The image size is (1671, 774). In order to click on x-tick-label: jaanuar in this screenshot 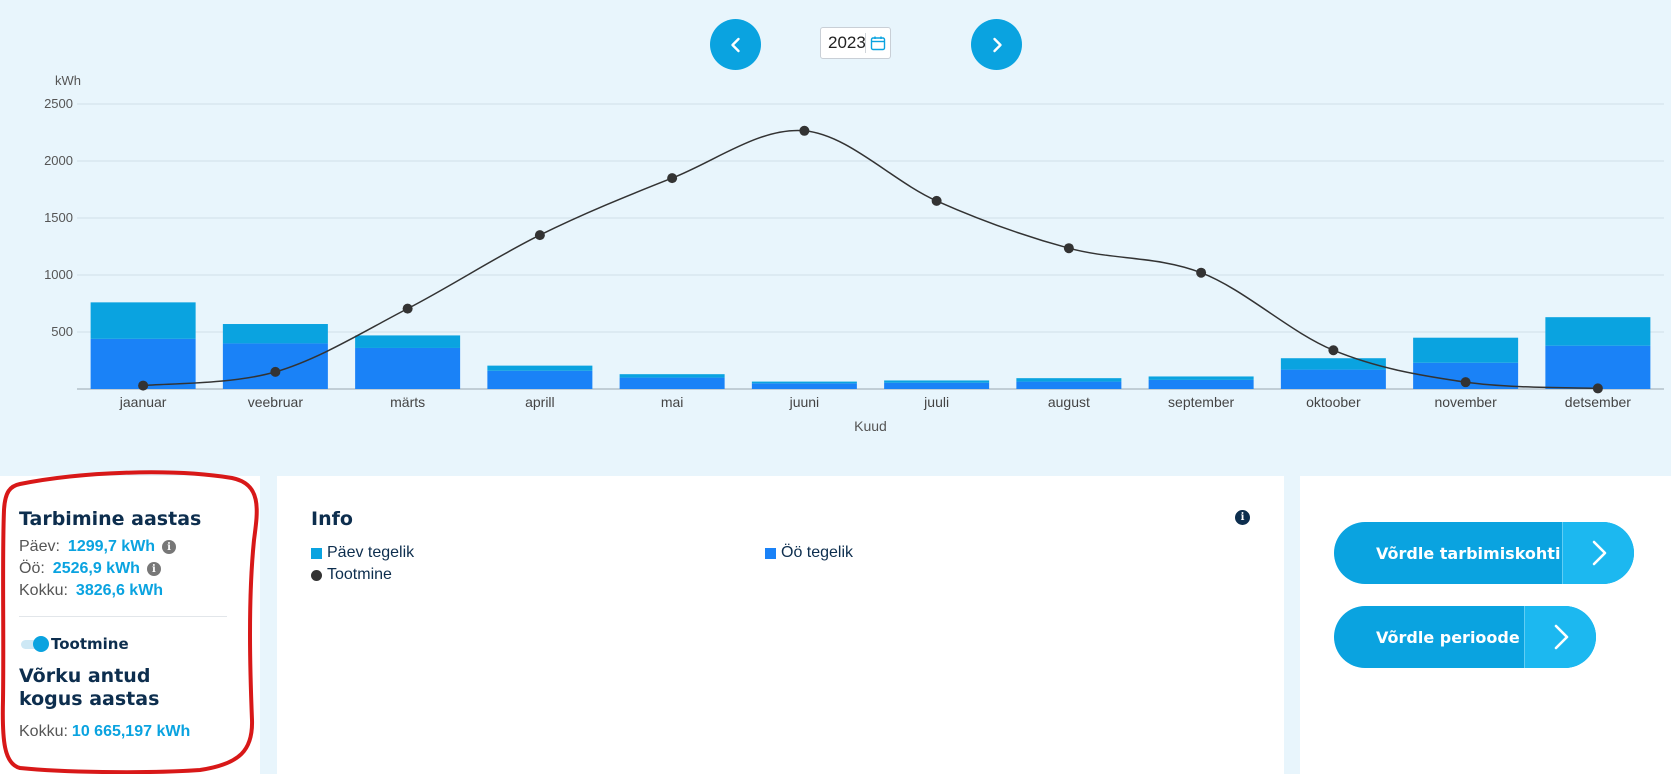, I will do `click(143, 402)`.